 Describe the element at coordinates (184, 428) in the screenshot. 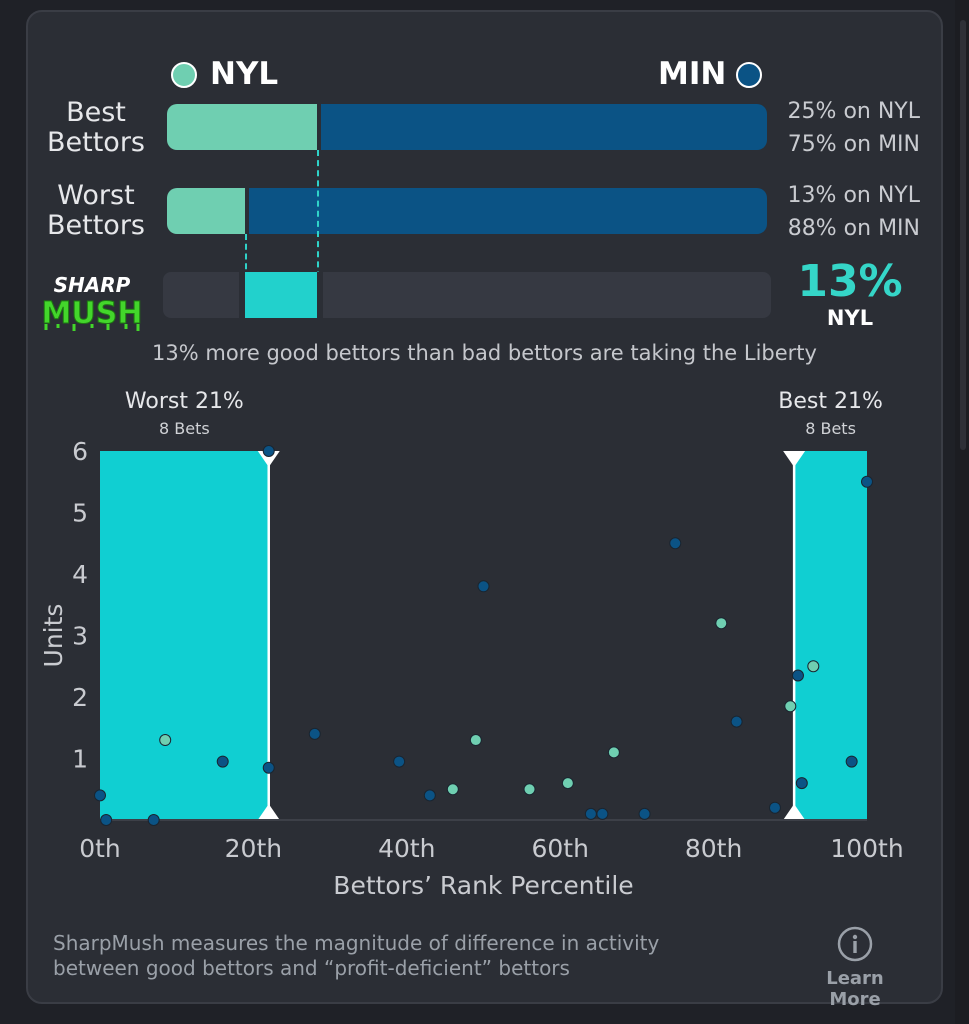

I see `window-subtitle-0: 8 Bets` at that location.